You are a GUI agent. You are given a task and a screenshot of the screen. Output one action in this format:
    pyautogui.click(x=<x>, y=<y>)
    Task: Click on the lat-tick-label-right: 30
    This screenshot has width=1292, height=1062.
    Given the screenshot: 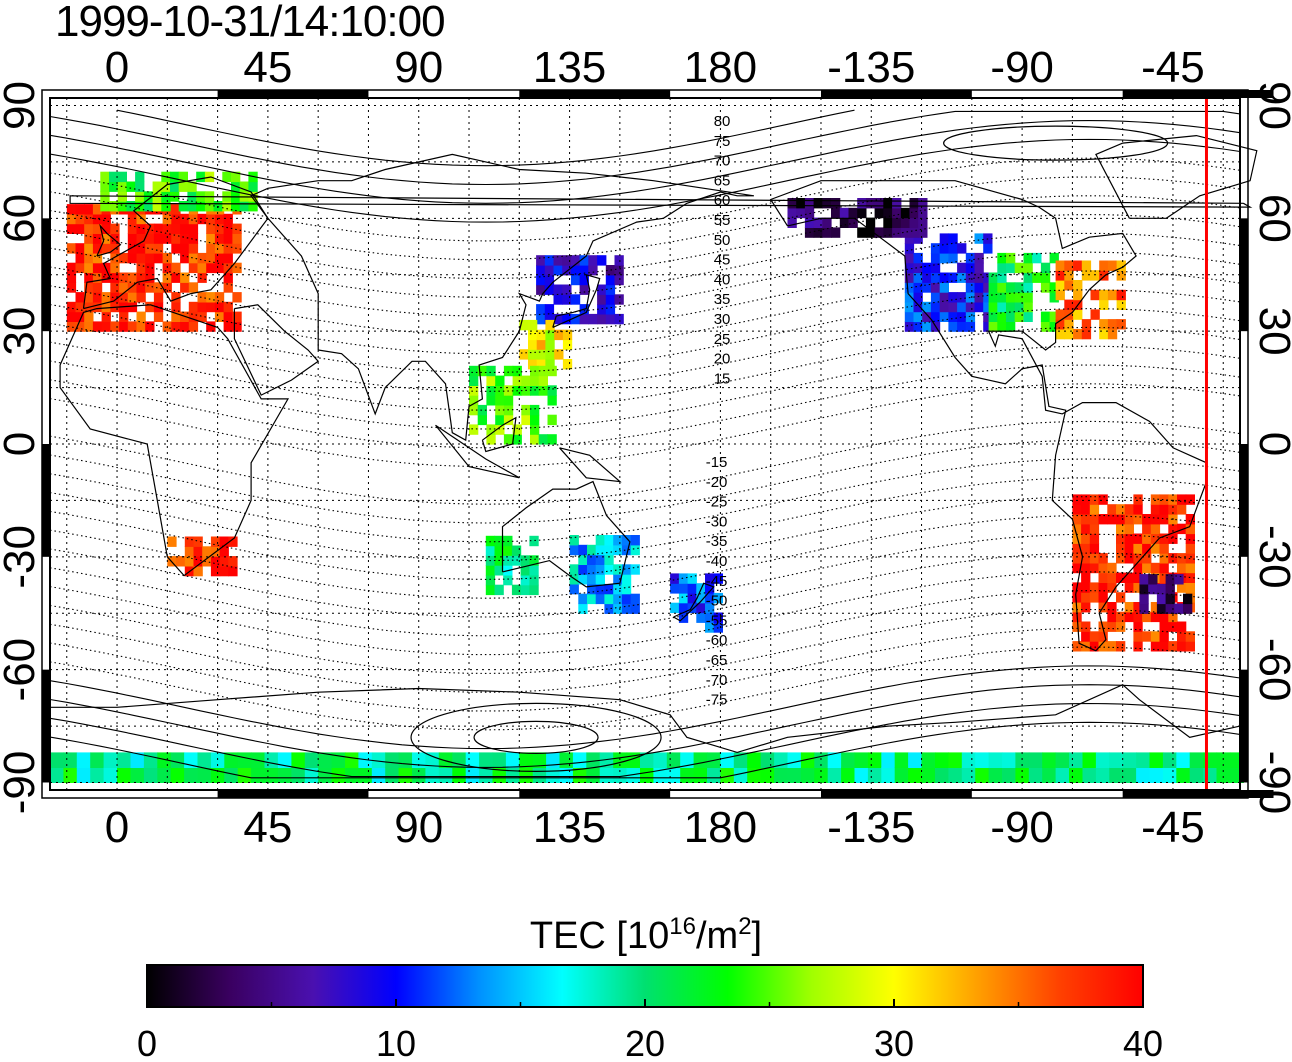 What is the action you would take?
    pyautogui.click(x=1271, y=331)
    